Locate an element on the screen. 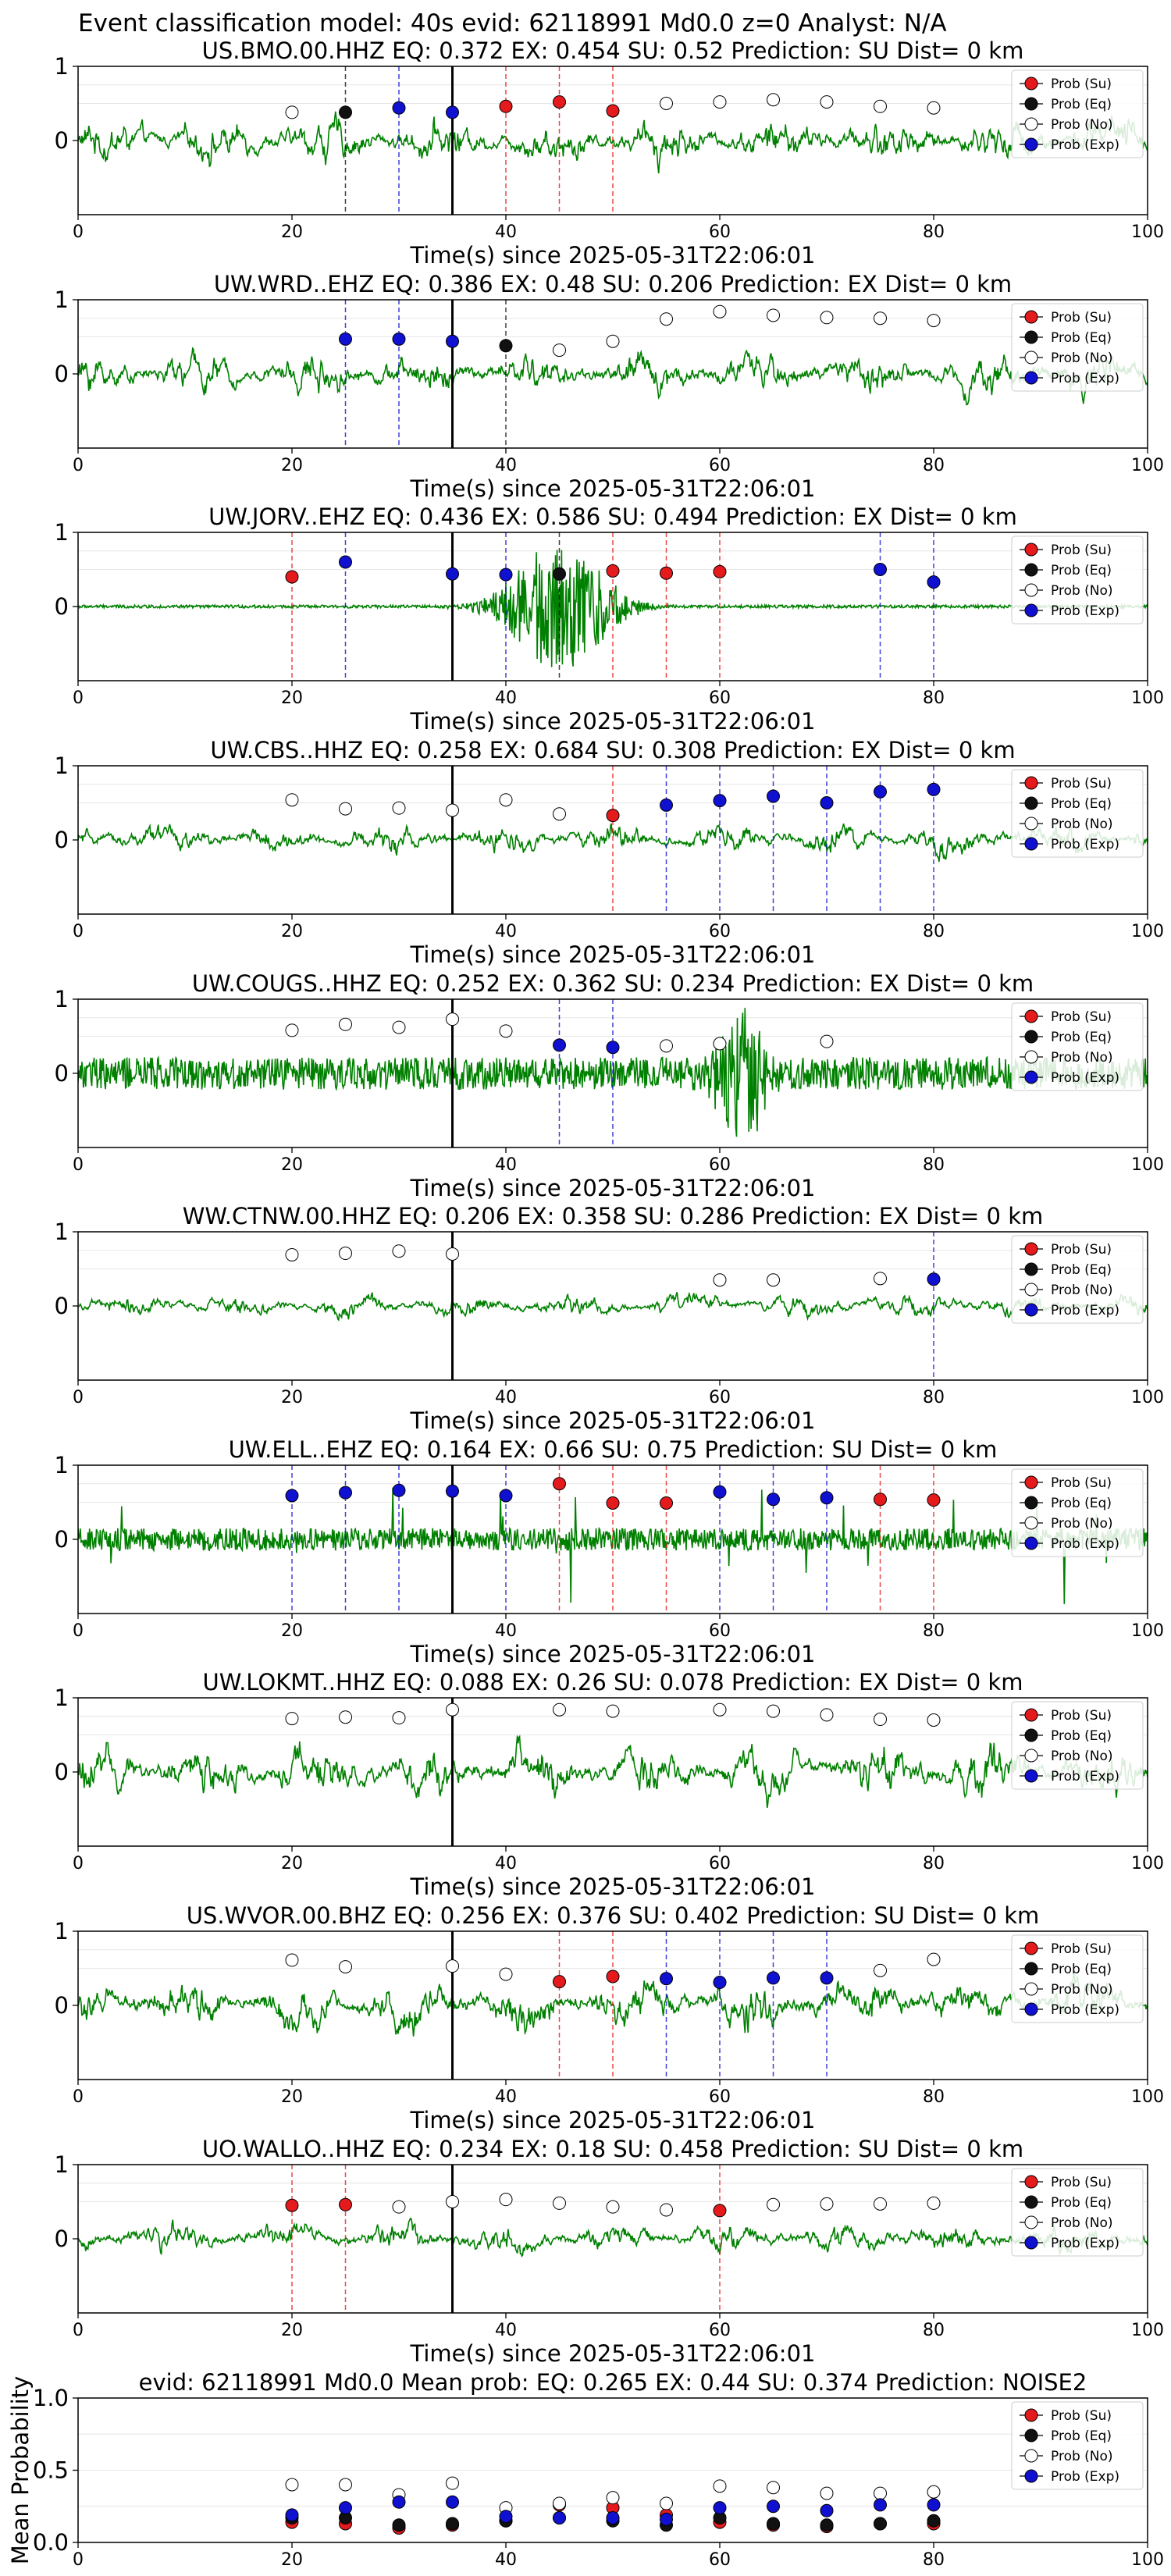  legend-marker-no is located at coordinates (1031, 357).